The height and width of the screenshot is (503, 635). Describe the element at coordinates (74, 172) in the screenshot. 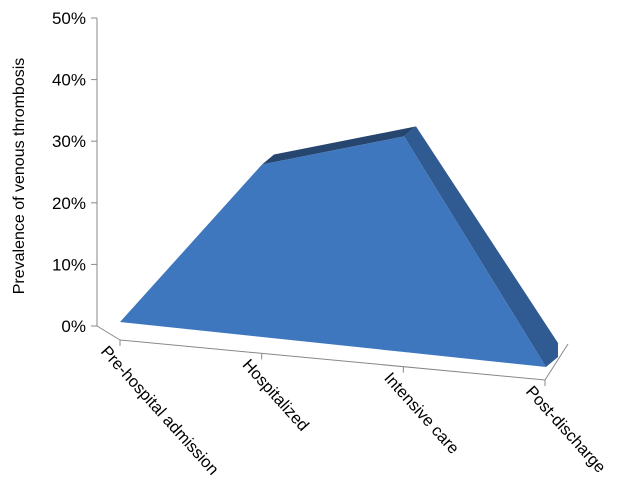

I see `y-ticks: 0% 10% 20% 30% 40% 50%` at that location.